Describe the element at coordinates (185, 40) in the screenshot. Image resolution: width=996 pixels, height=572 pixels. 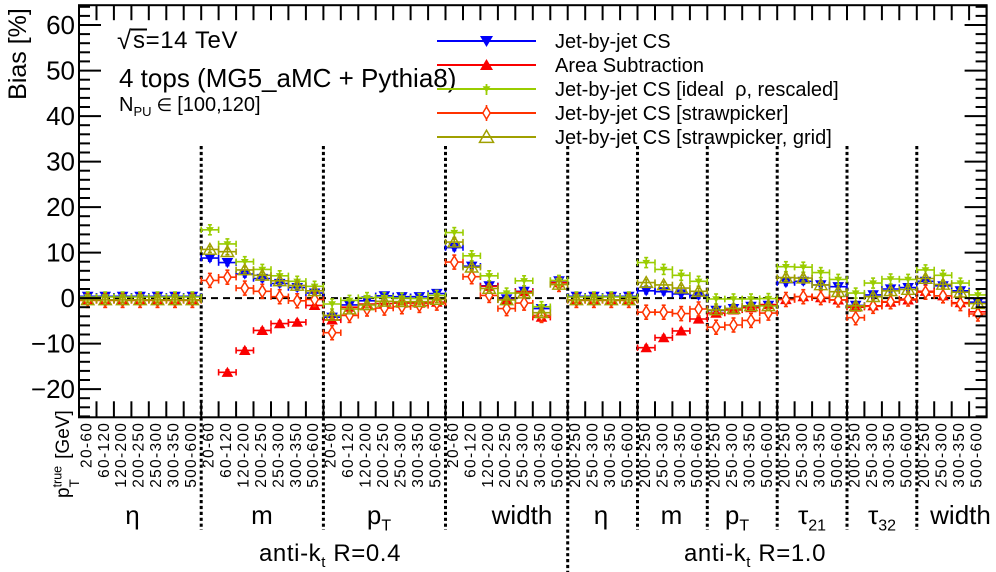
I see `svg-text: s=14 TeV` at that location.